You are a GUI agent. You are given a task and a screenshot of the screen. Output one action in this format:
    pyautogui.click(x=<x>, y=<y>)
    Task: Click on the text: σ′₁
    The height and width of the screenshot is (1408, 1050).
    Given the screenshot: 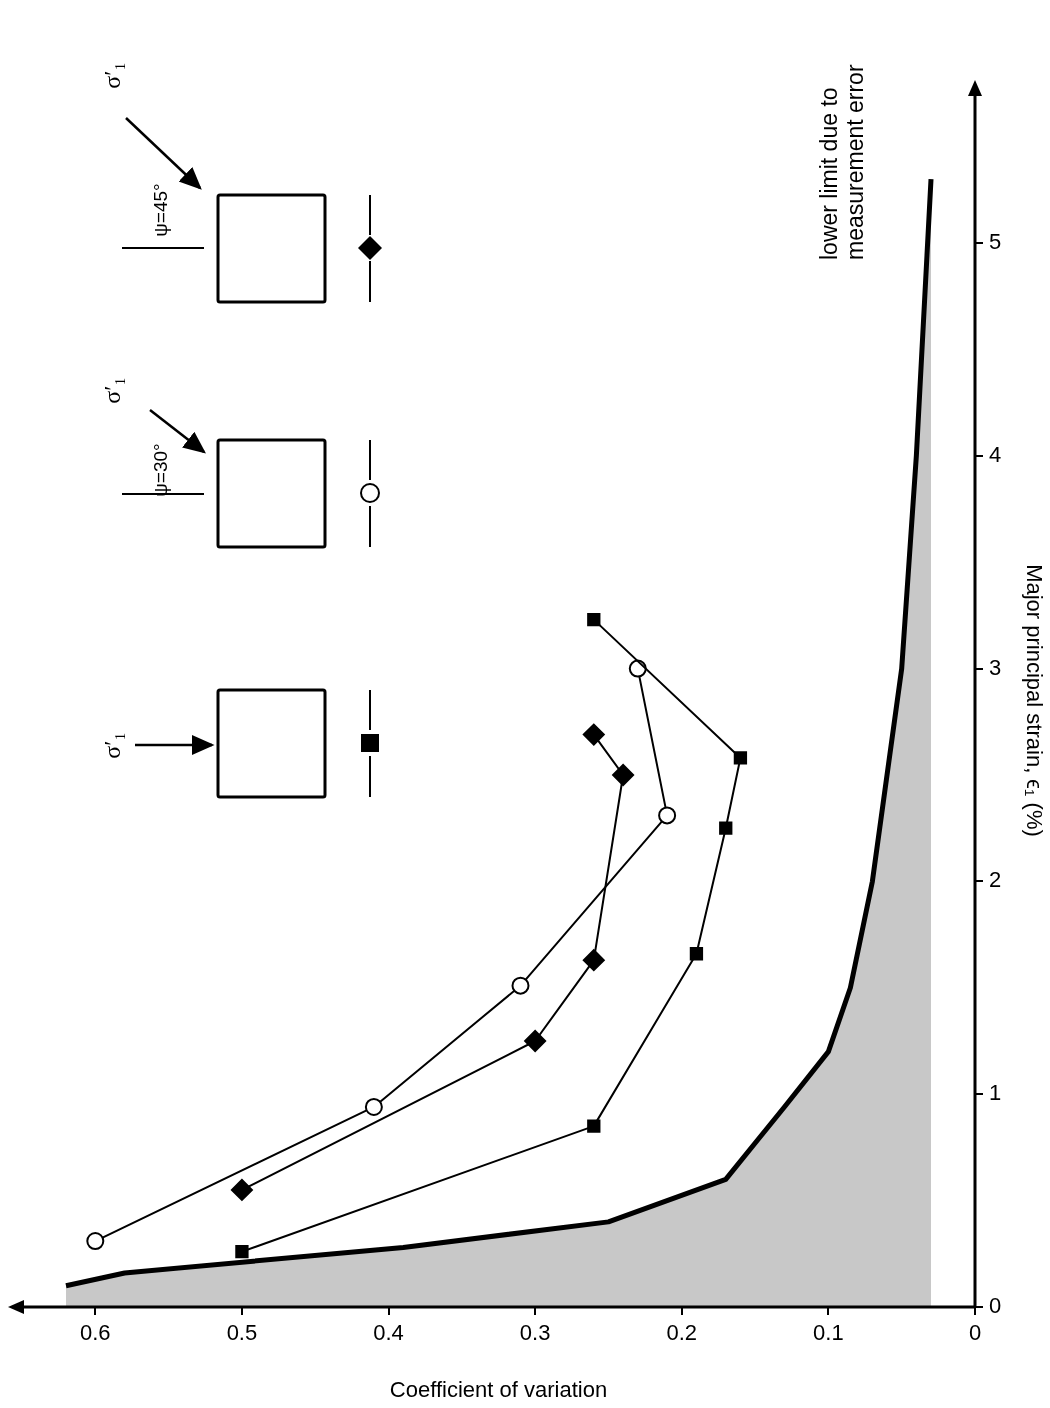 What is the action you would take?
    pyautogui.click(x=112, y=75)
    